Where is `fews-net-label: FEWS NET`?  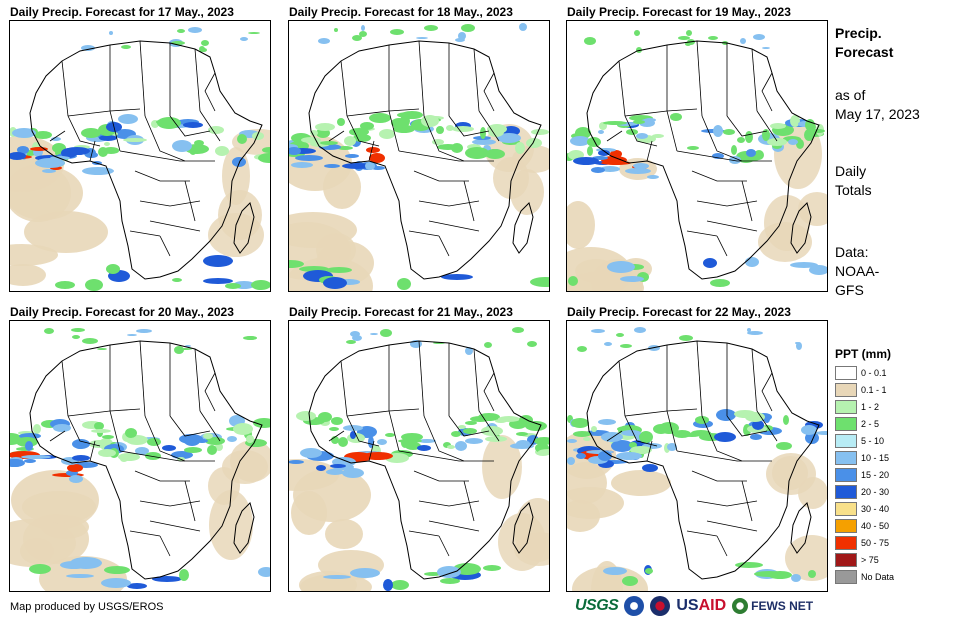 fews-net-label: FEWS NET is located at coordinates (782, 606).